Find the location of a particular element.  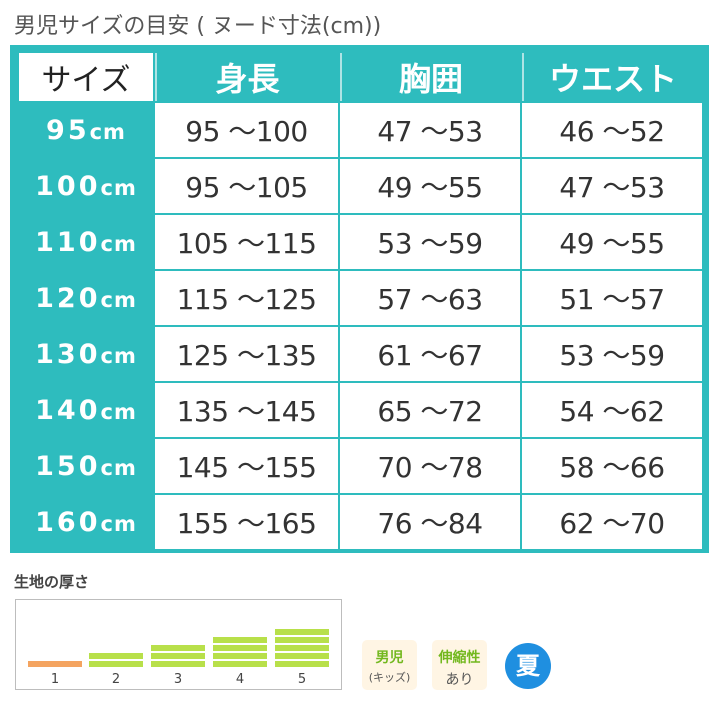

height-cell: 105 ～115 is located at coordinates (246, 242).